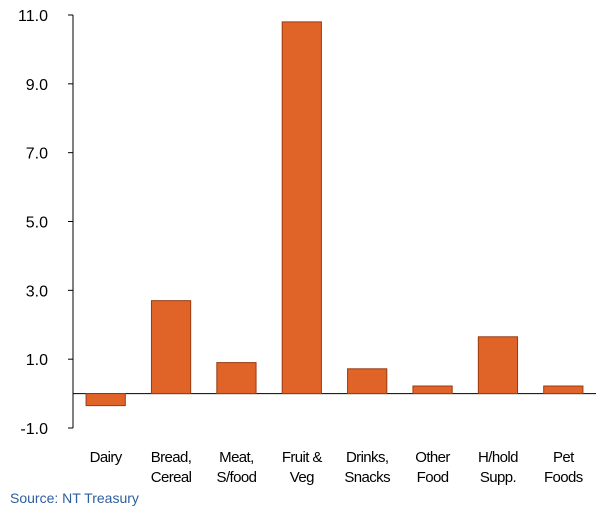  What do you see at coordinates (37, 154) in the screenshot?
I see `y-tick-label: 7.0` at bounding box center [37, 154].